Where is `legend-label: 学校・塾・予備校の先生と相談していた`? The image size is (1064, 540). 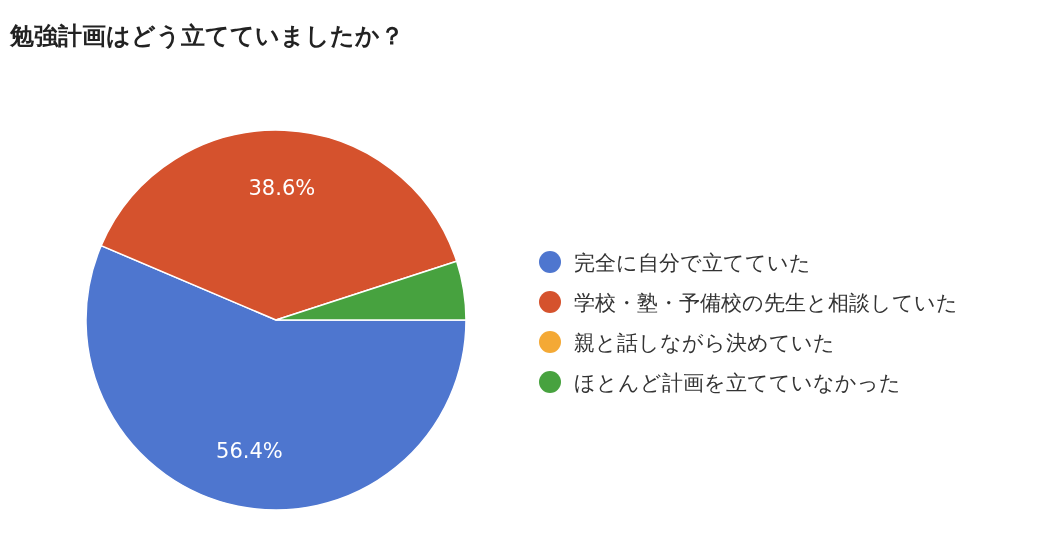
legend-label: 学校・塾・予備校の先生と相談していた is located at coordinates (766, 303).